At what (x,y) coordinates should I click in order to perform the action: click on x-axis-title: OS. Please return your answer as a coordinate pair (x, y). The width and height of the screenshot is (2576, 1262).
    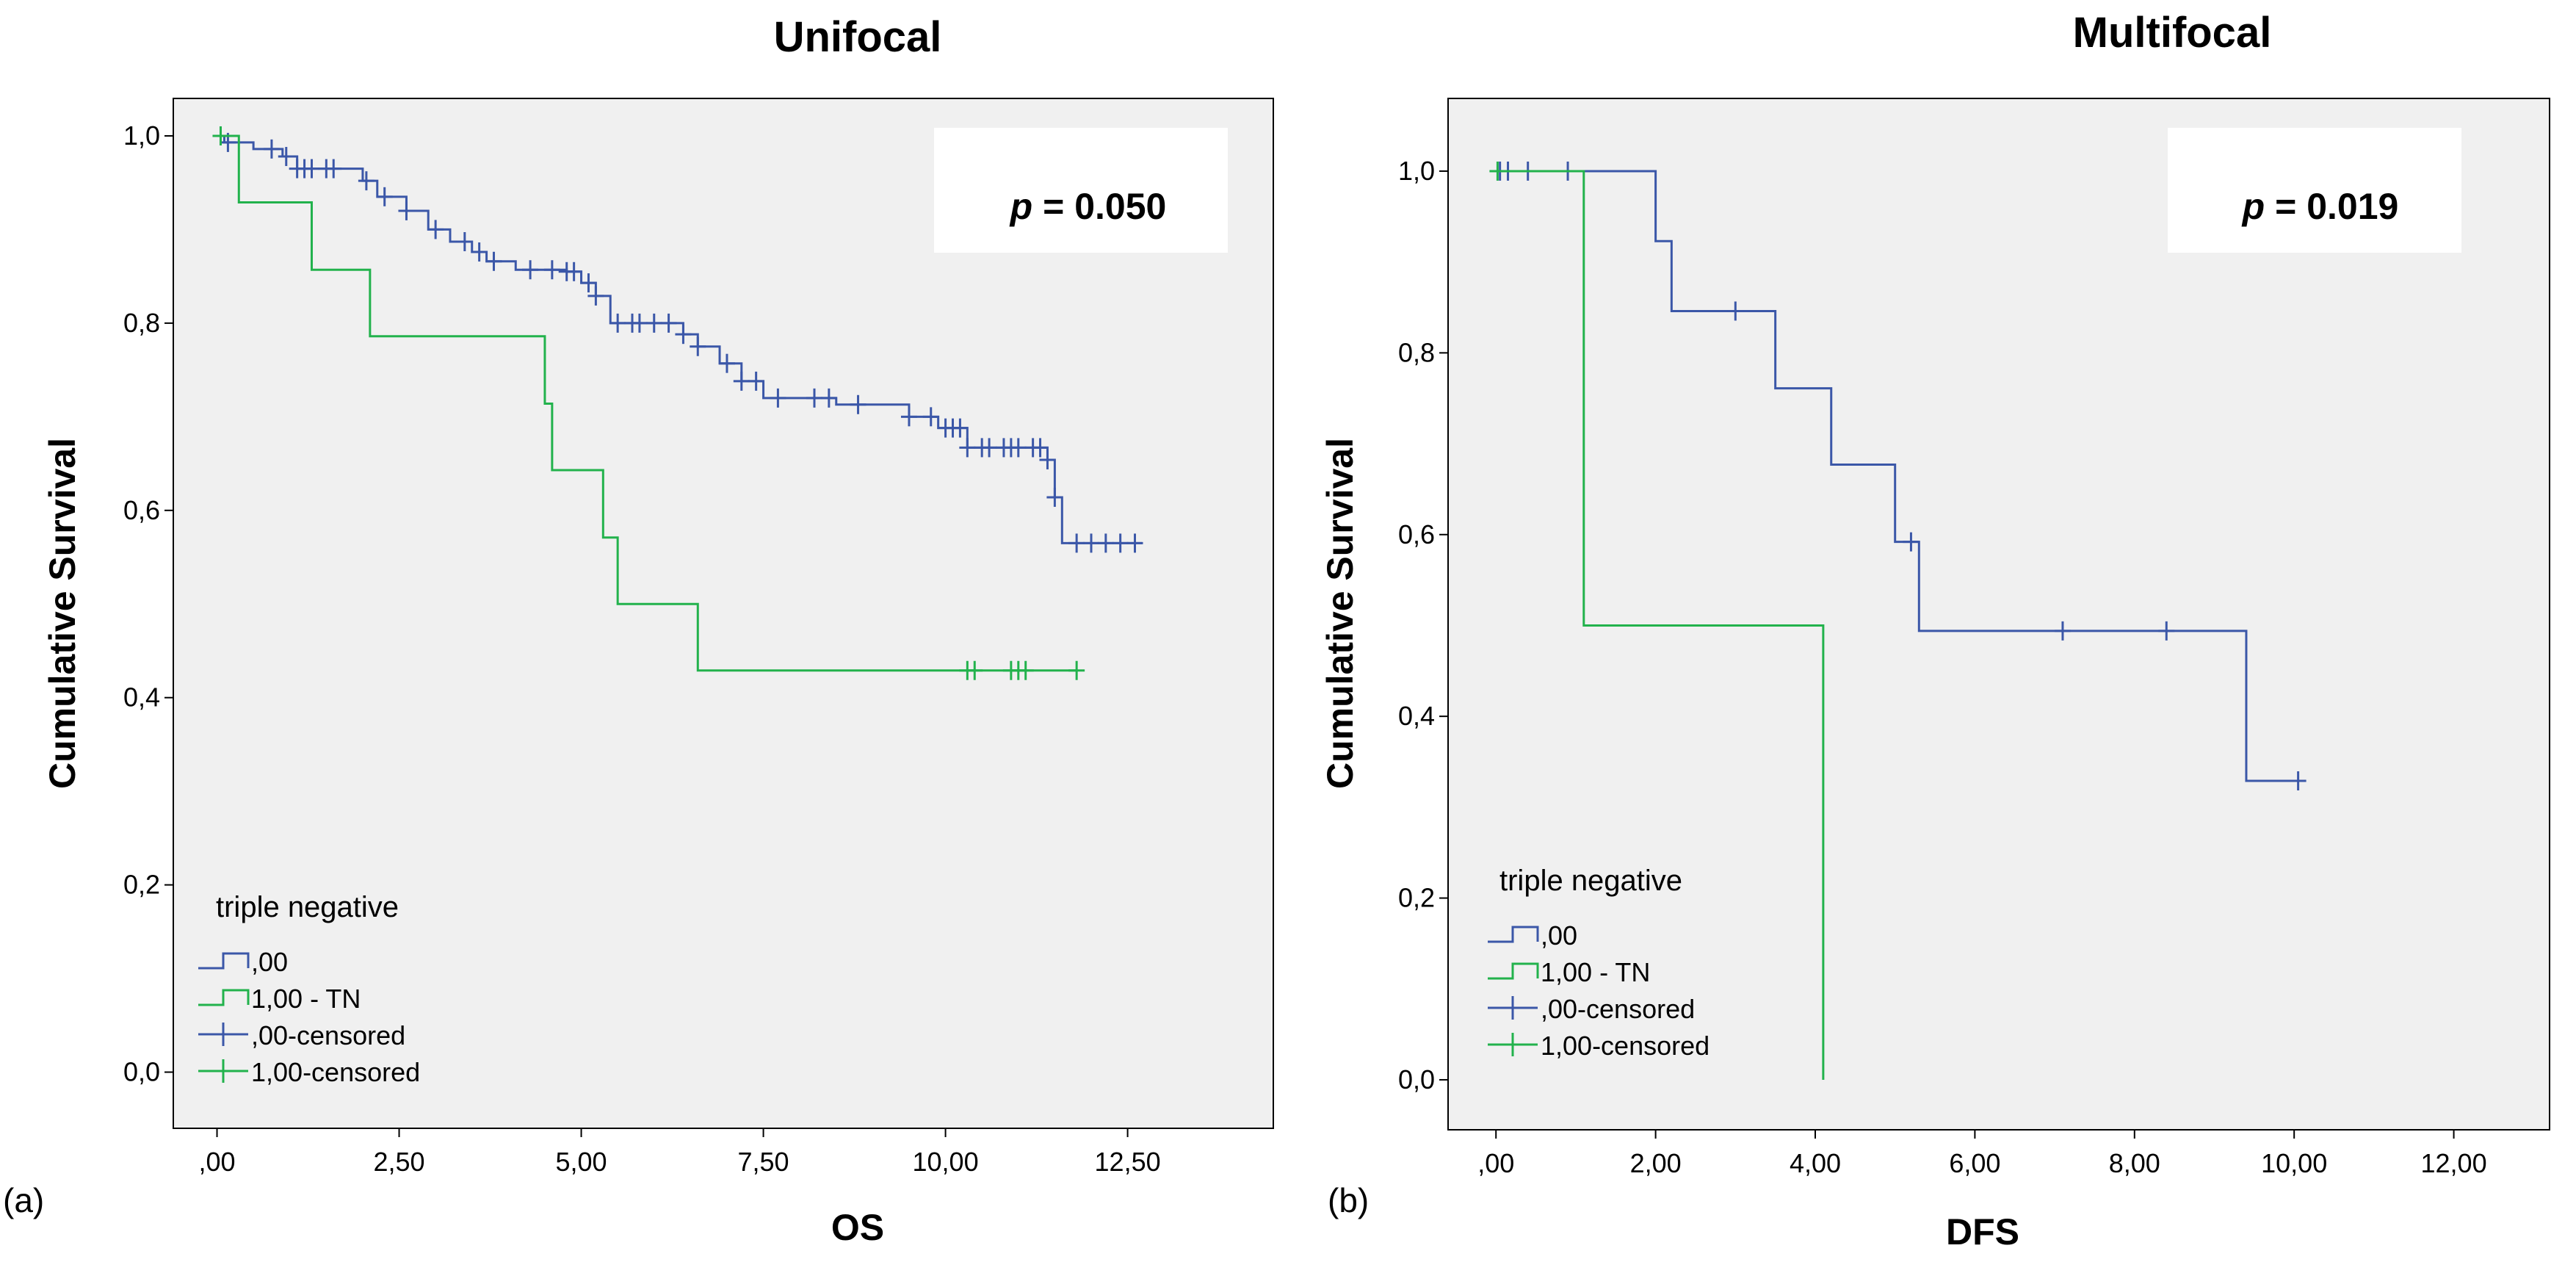
    Looking at the image, I should click on (857, 1227).